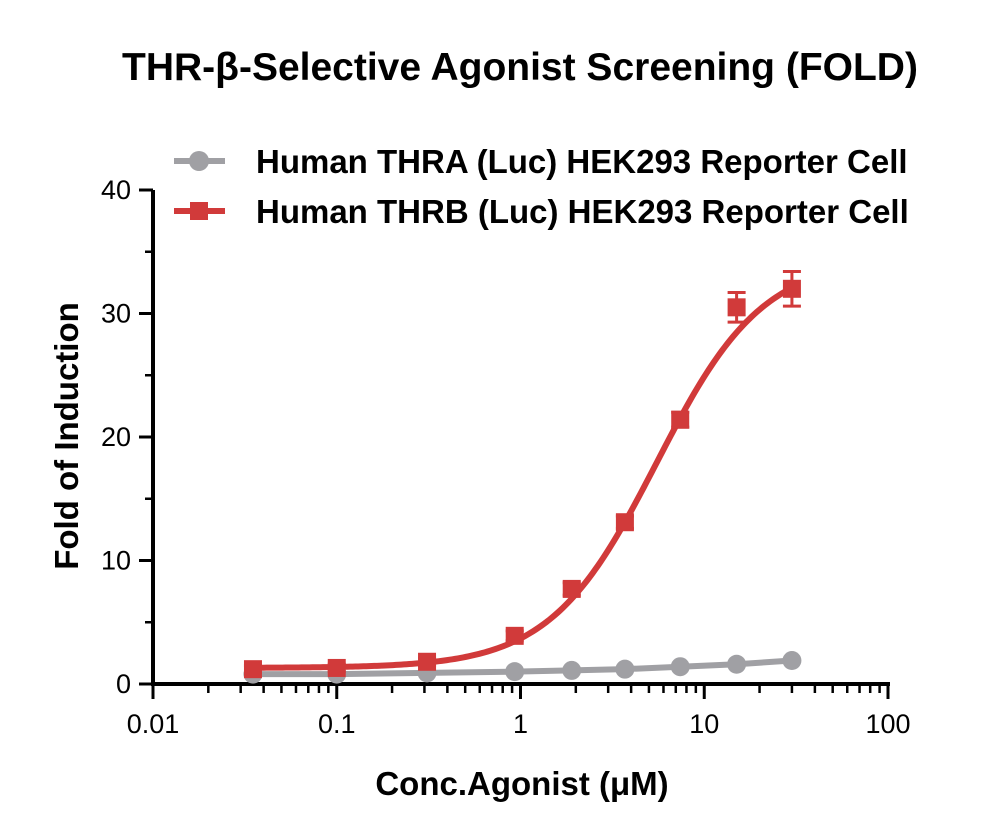 The image size is (1000, 840). I want to click on legend-thra-marker, so click(199, 161).